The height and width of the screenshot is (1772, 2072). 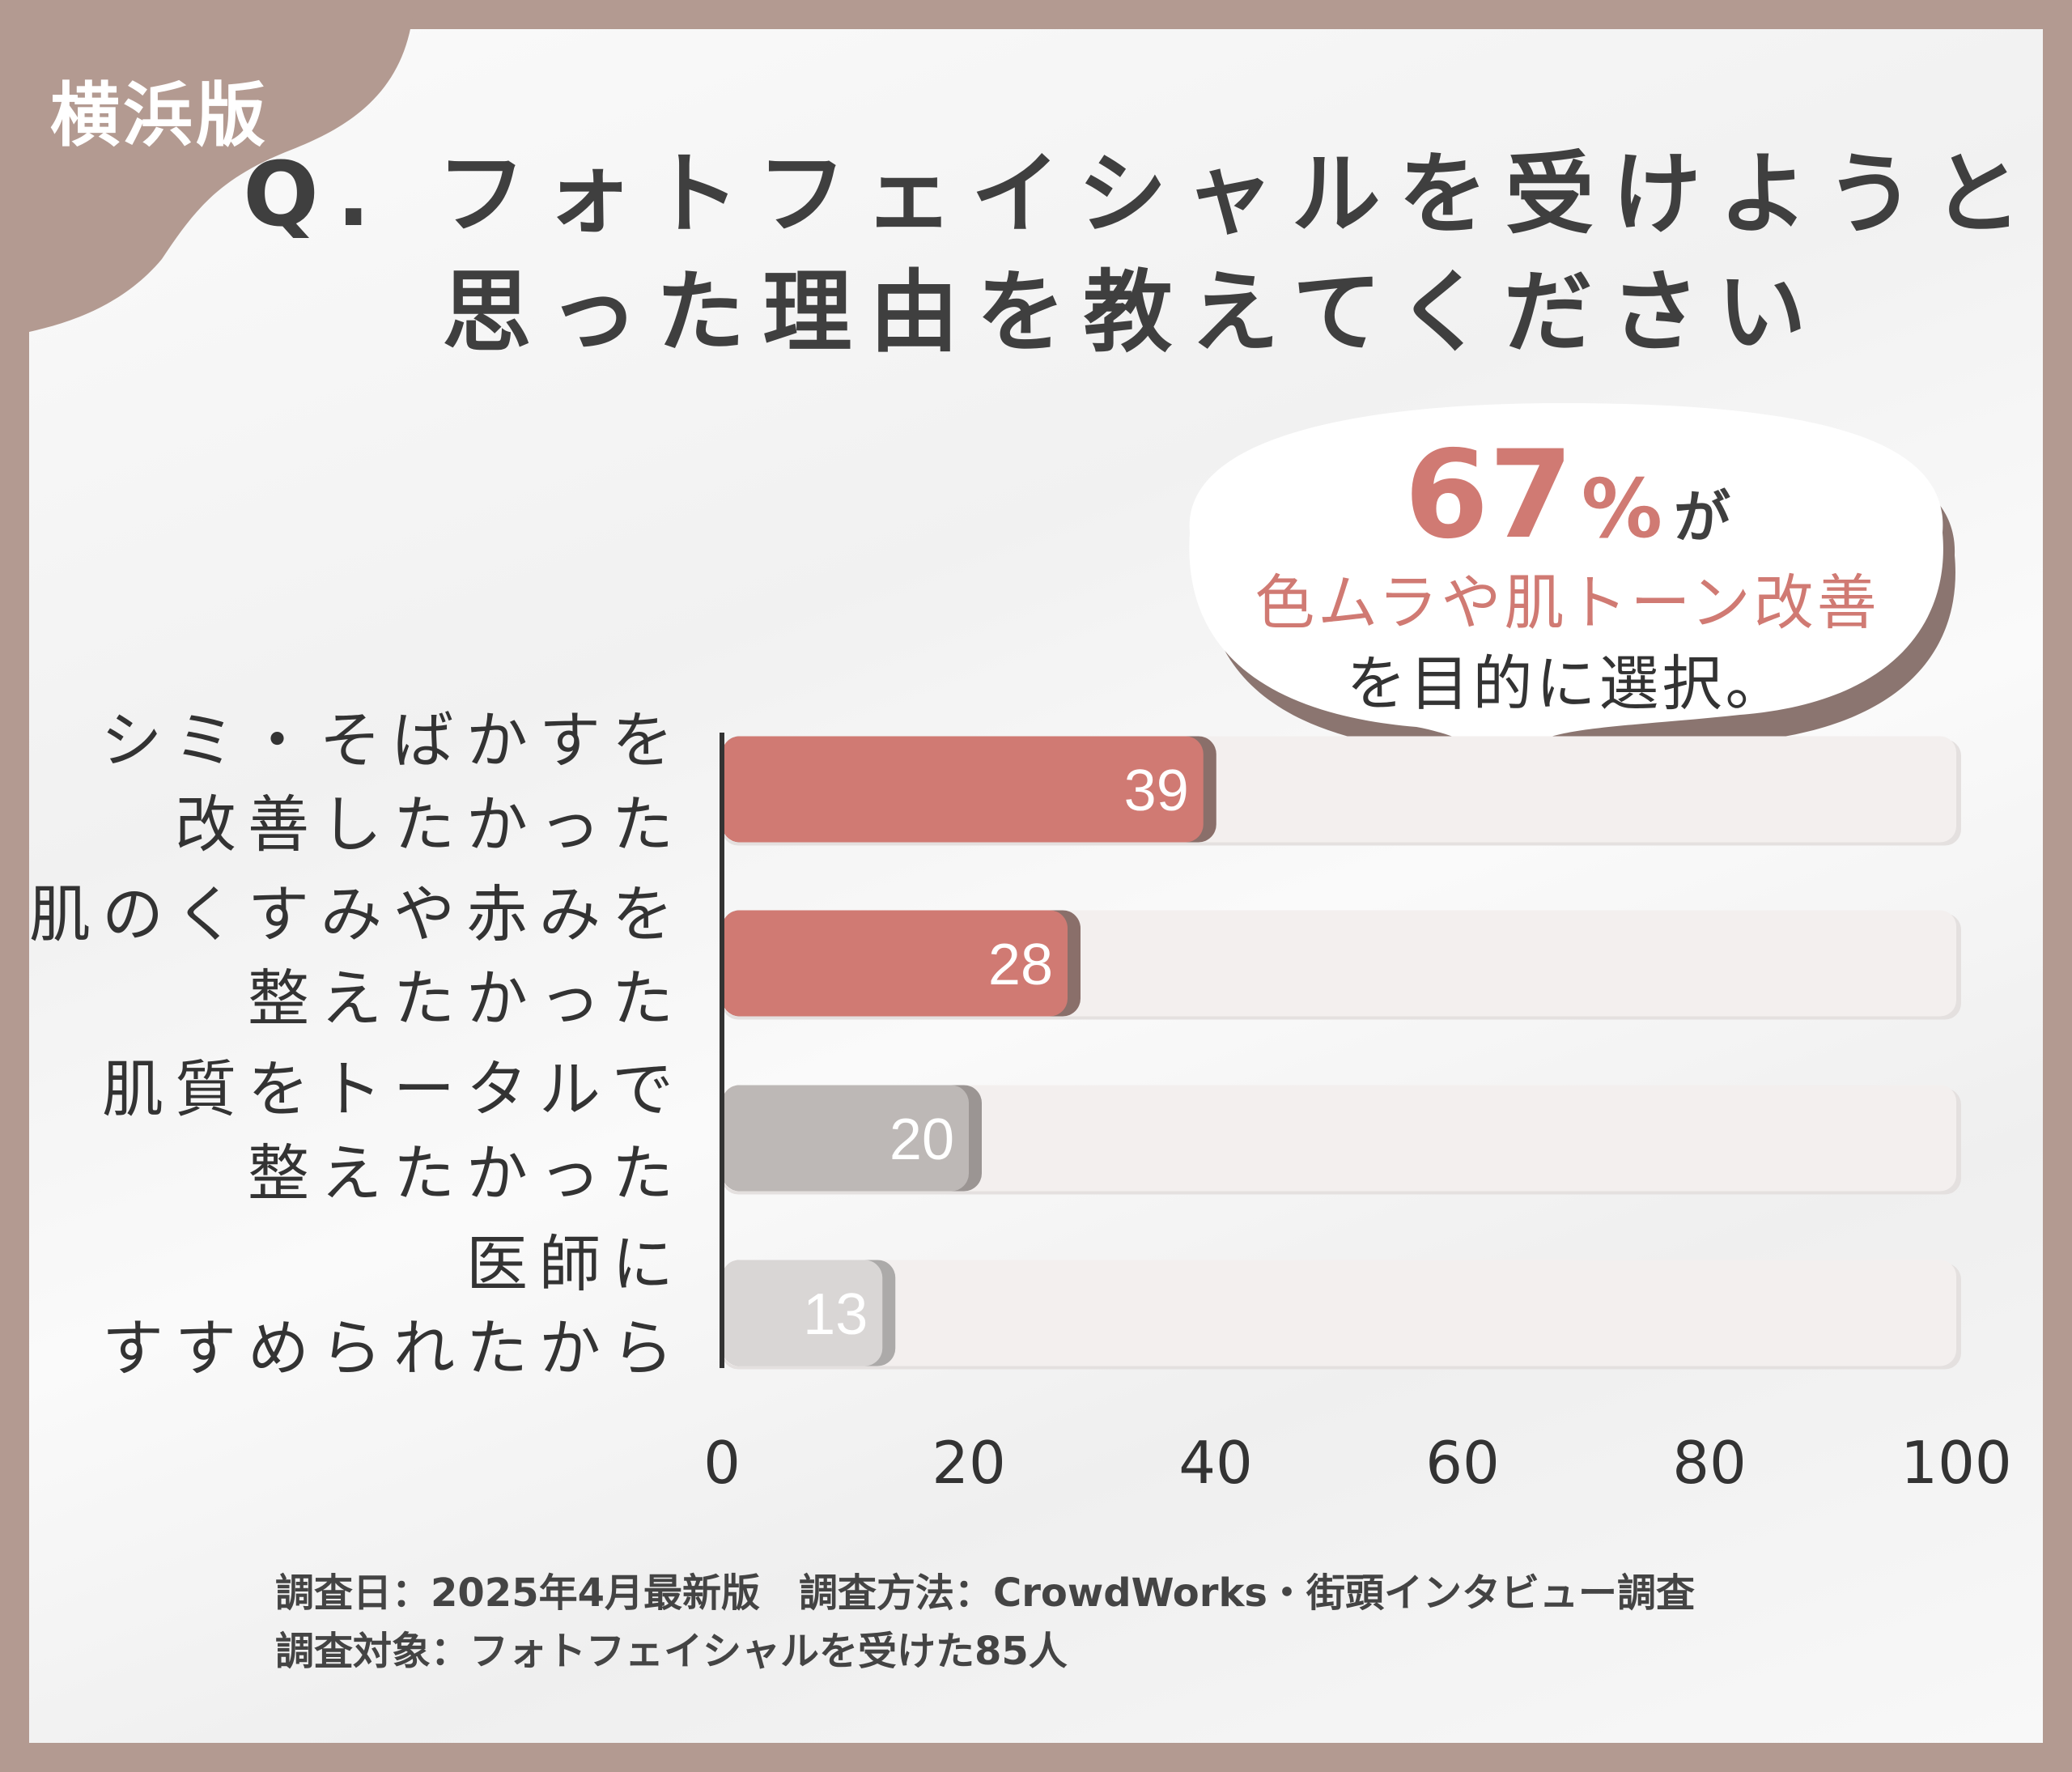 I want to click on x-tick-label: 60, so click(x=1462, y=1463).